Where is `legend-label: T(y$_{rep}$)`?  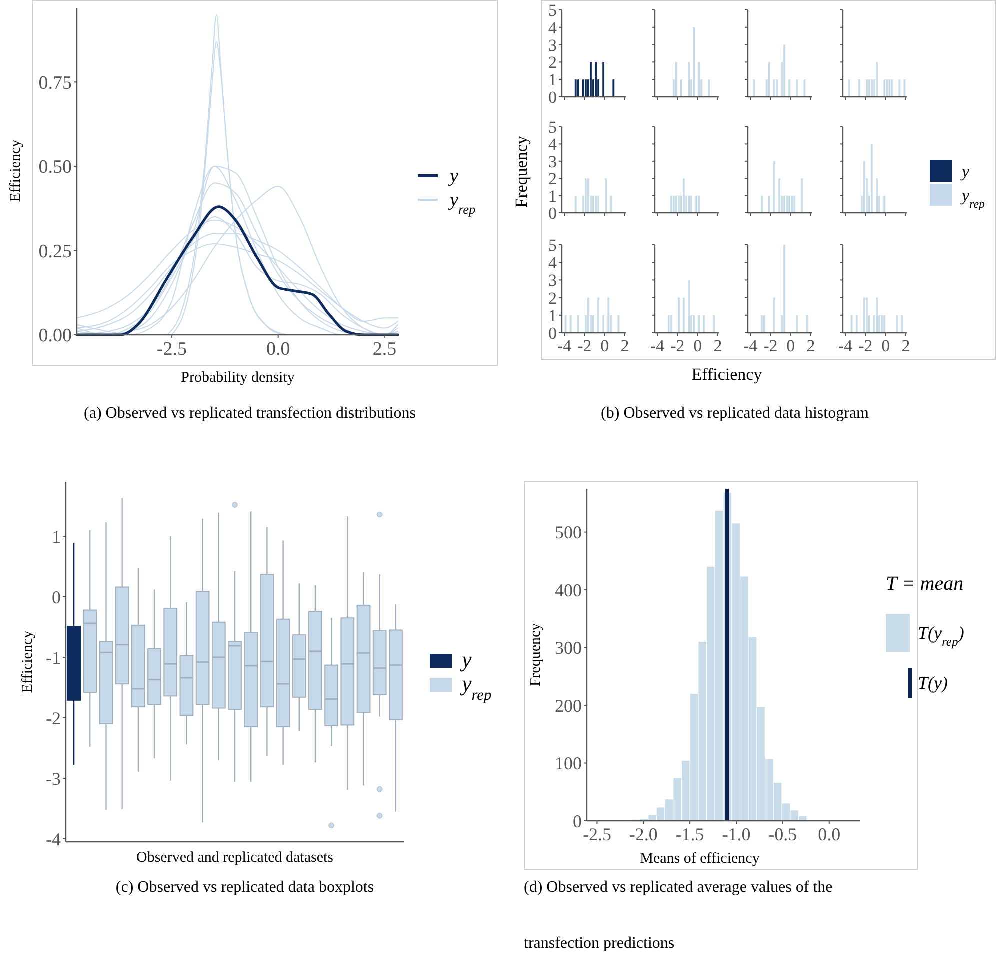 legend-label: T(y$_{rep}$) is located at coordinates (941, 636).